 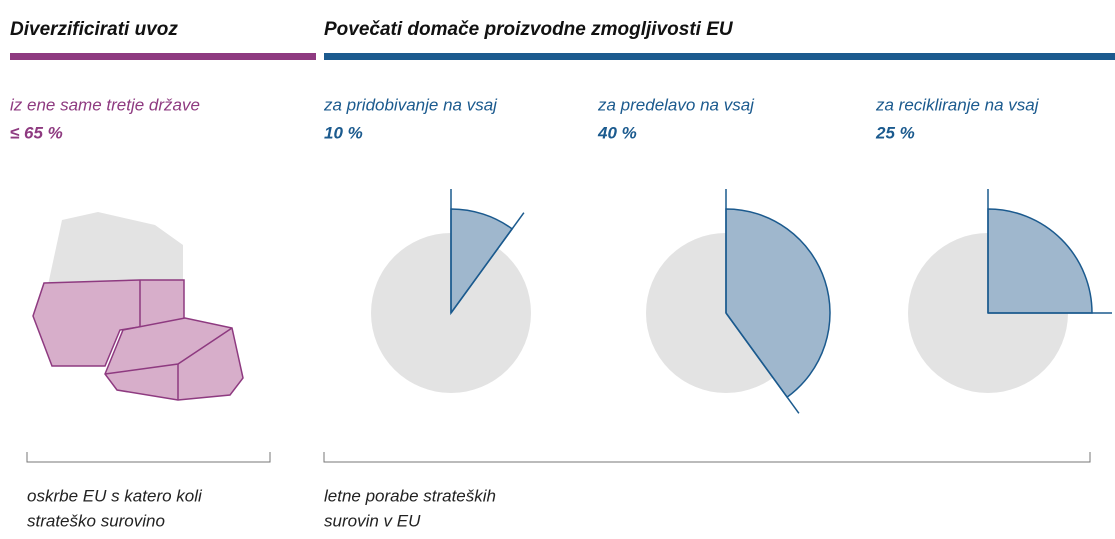 What do you see at coordinates (410, 104) in the screenshot?
I see `target-label: za pridobivanje na vsaj` at bounding box center [410, 104].